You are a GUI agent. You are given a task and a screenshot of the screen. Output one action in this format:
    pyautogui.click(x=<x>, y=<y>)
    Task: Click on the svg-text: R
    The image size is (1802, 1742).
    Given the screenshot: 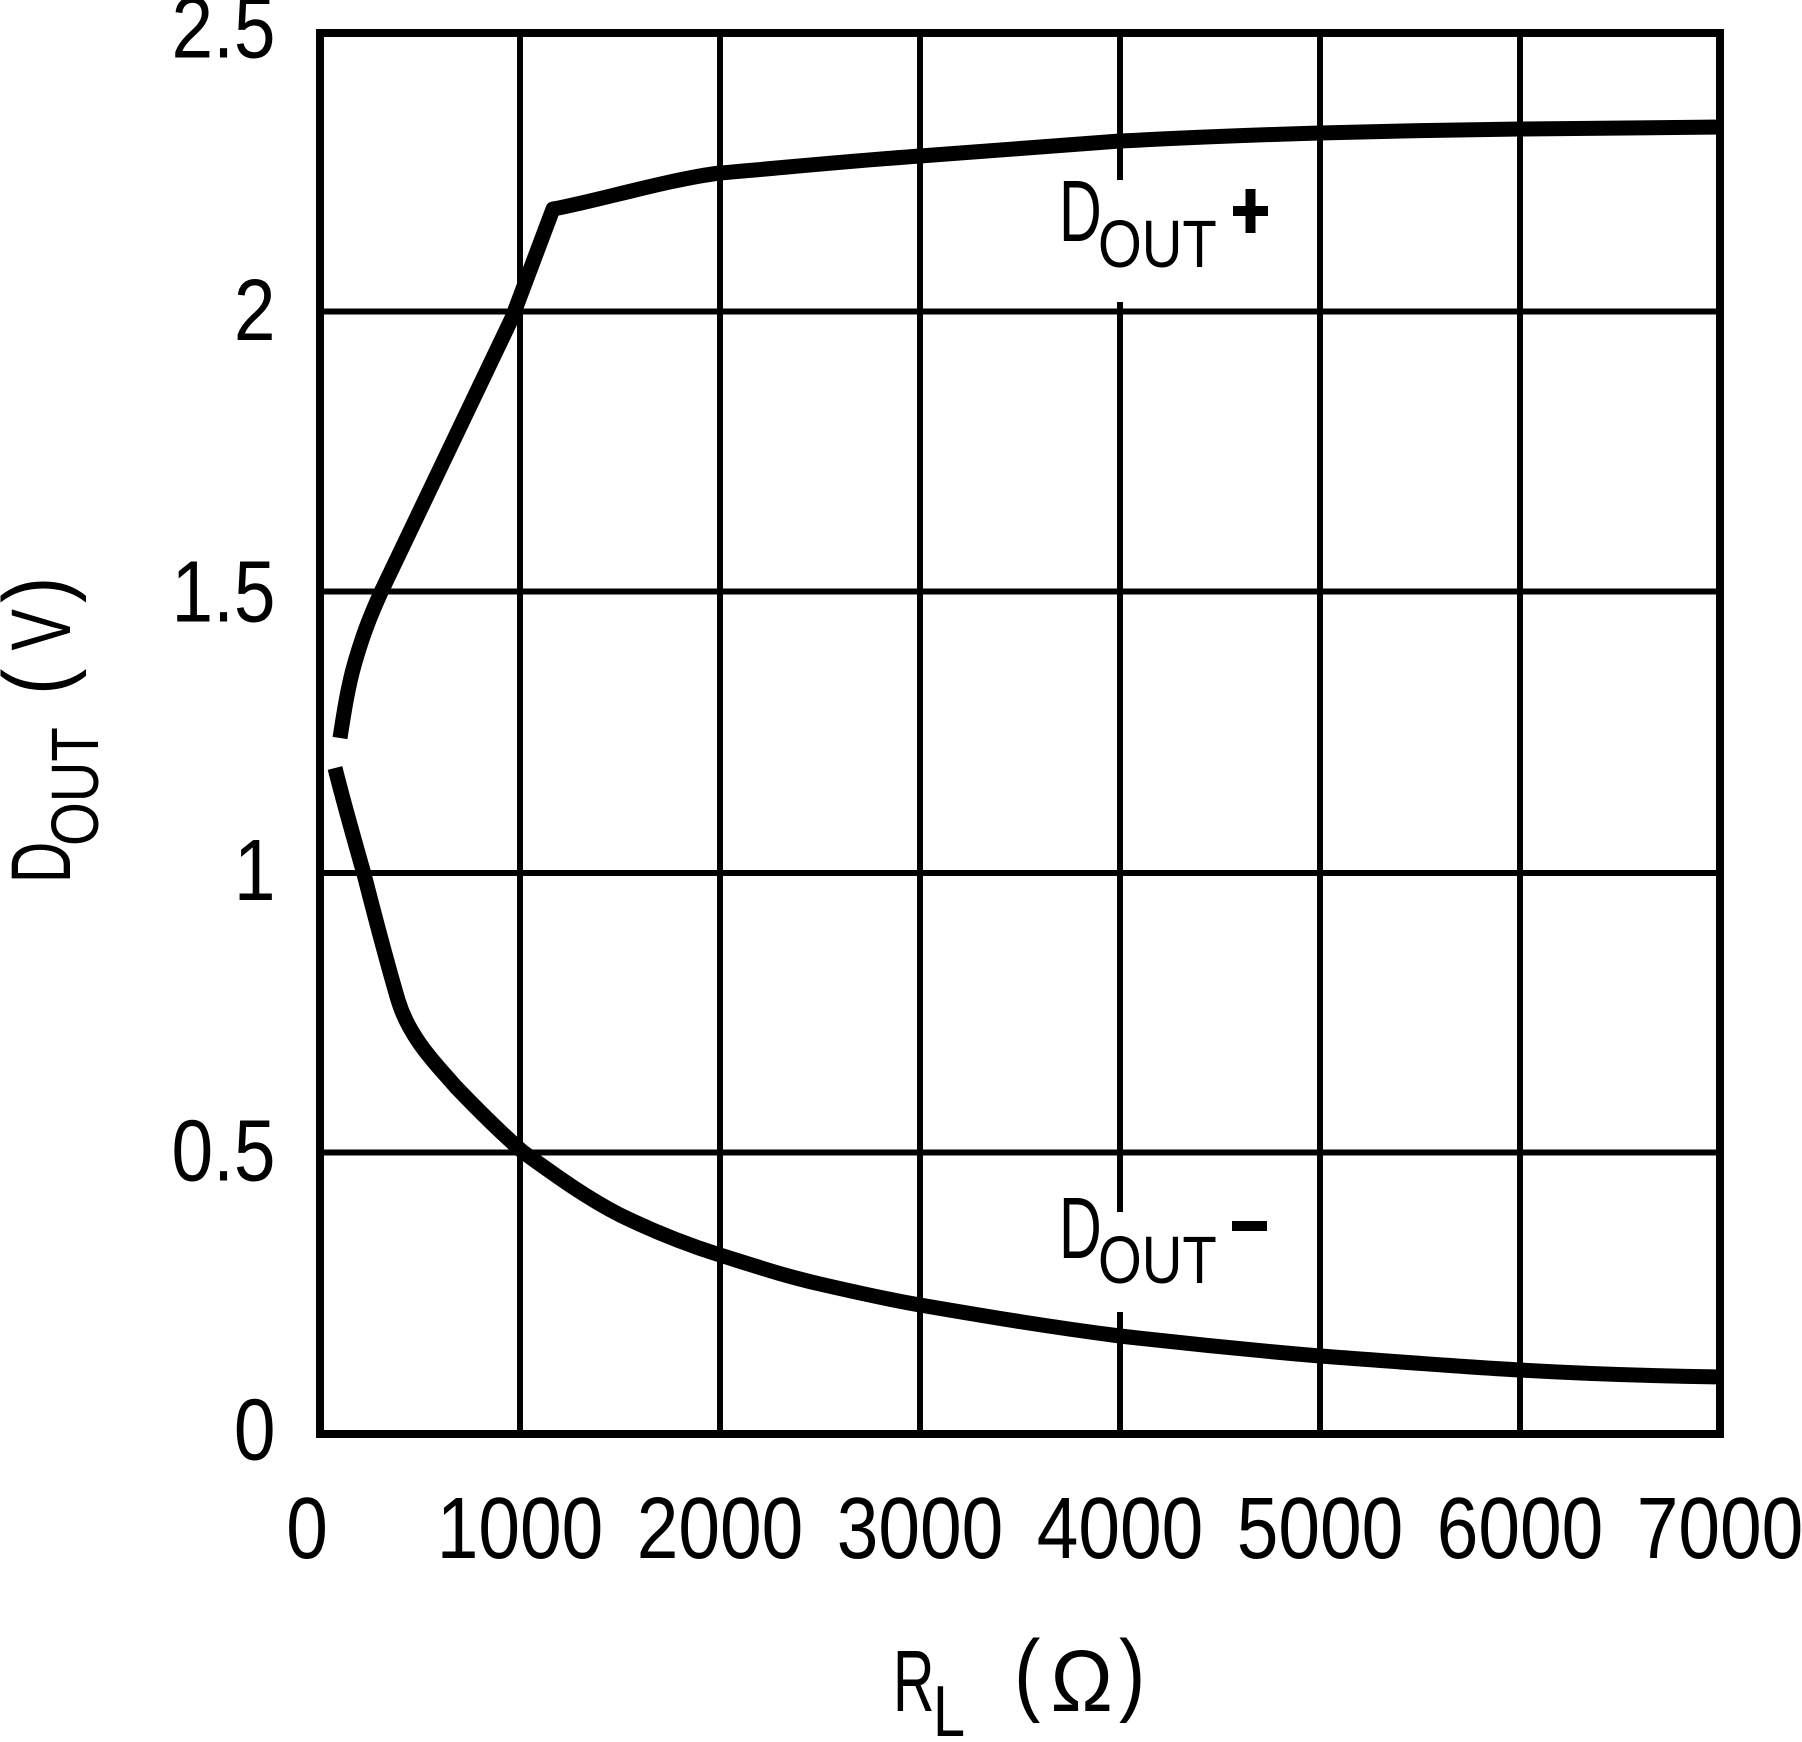 What is the action you would take?
    pyautogui.click(x=913, y=1681)
    